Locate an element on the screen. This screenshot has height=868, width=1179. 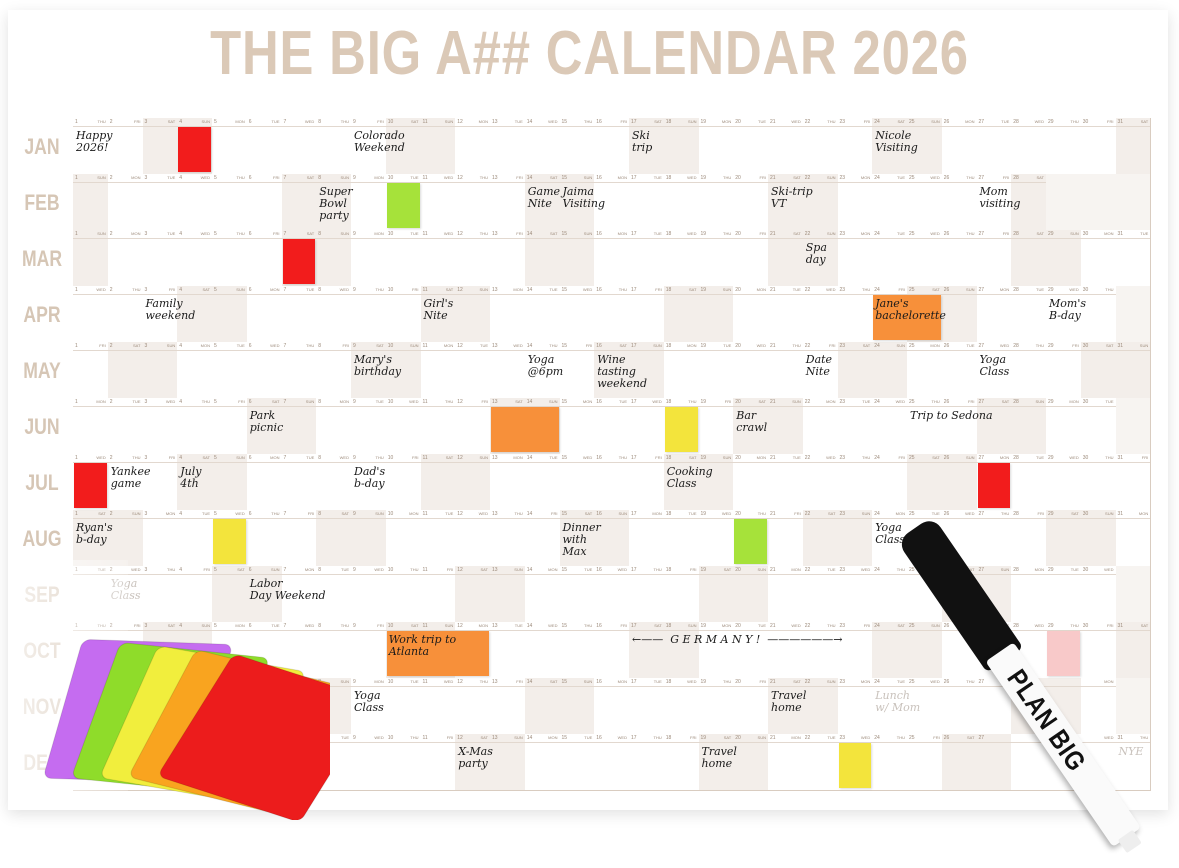
day-cell: 21 SAT is located at coordinates (786, 258).